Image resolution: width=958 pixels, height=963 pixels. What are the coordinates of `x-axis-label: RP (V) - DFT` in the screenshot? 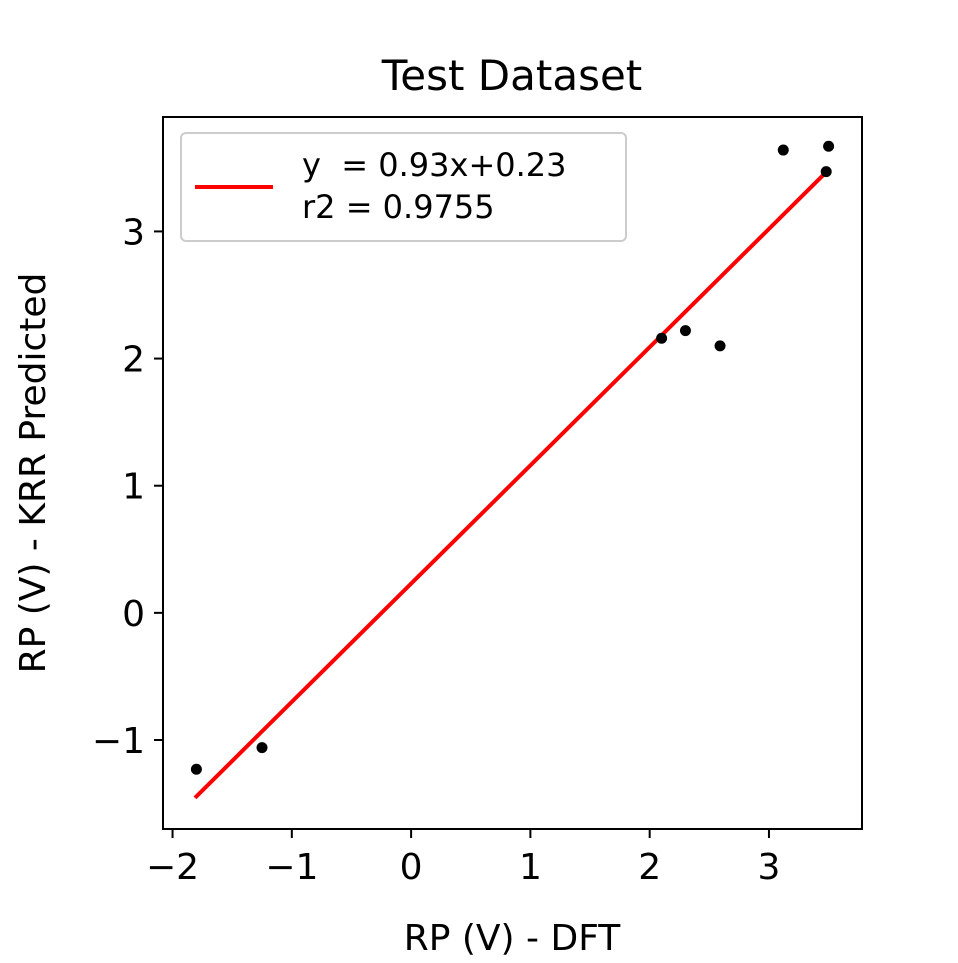 It's located at (513, 938).